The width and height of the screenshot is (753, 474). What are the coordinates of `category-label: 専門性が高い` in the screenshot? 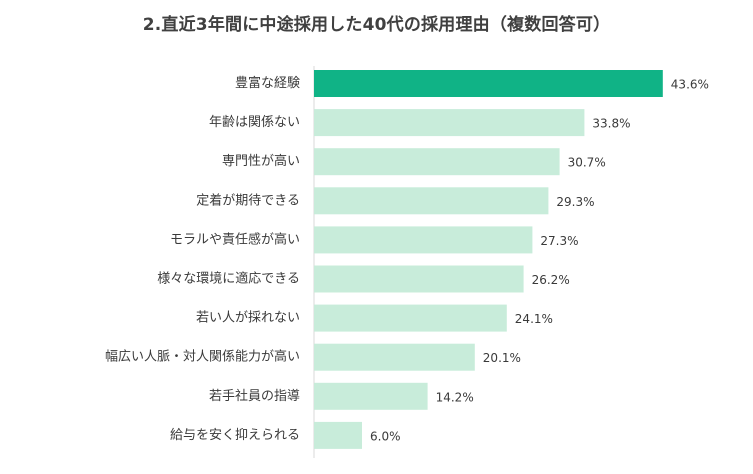 It's located at (261, 161).